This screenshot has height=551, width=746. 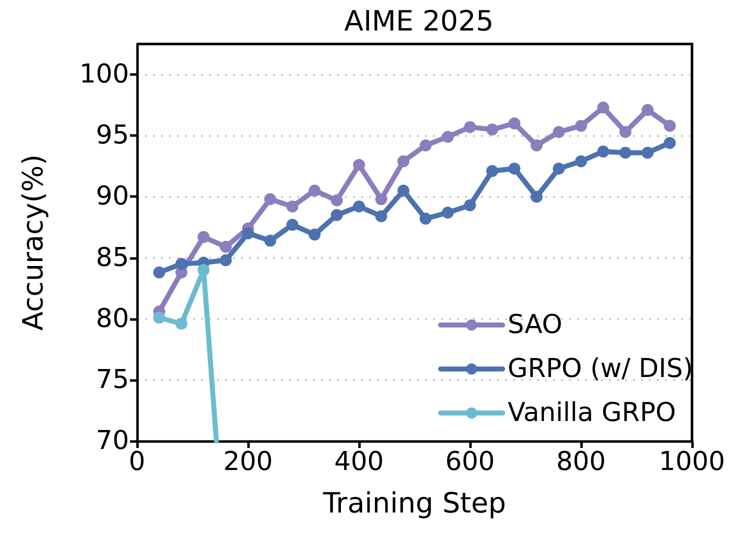 I want to click on y-tick-label: 70, so click(x=112, y=441).